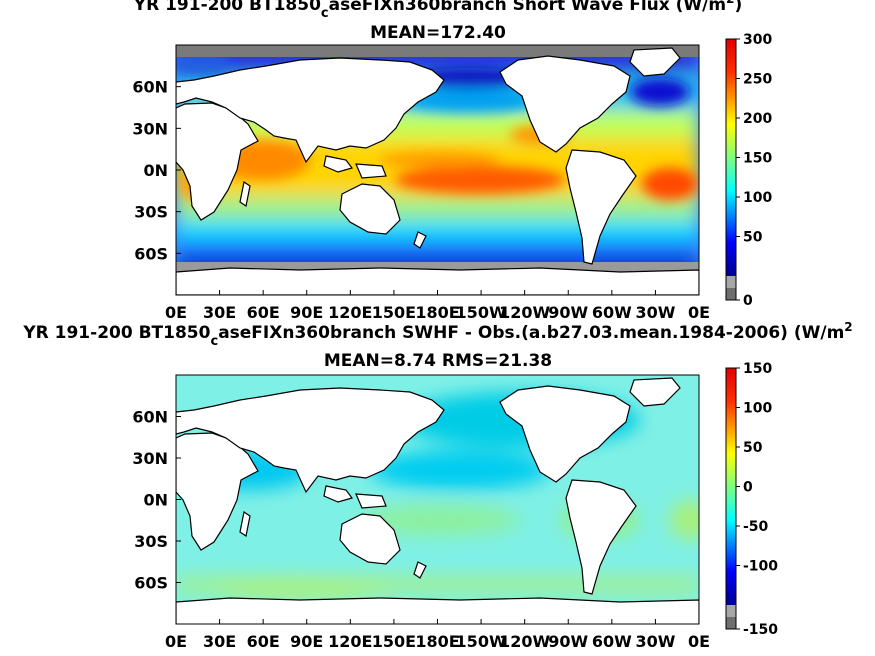 Image resolution: width=875 pixels, height=656 pixels. I want to click on colorbar-tick-label: -150, so click(760, 630).